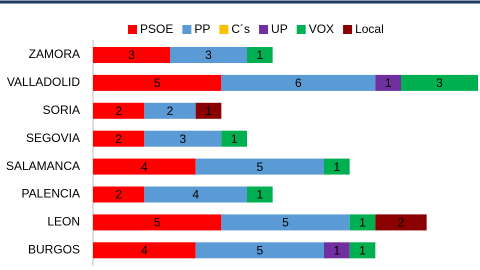 This screenshot has width=480, height=270. What do you see at coordinates (63, 222) in the screenshot?
I see `y-tick-label: LEON` at bounding box center [63, 222].